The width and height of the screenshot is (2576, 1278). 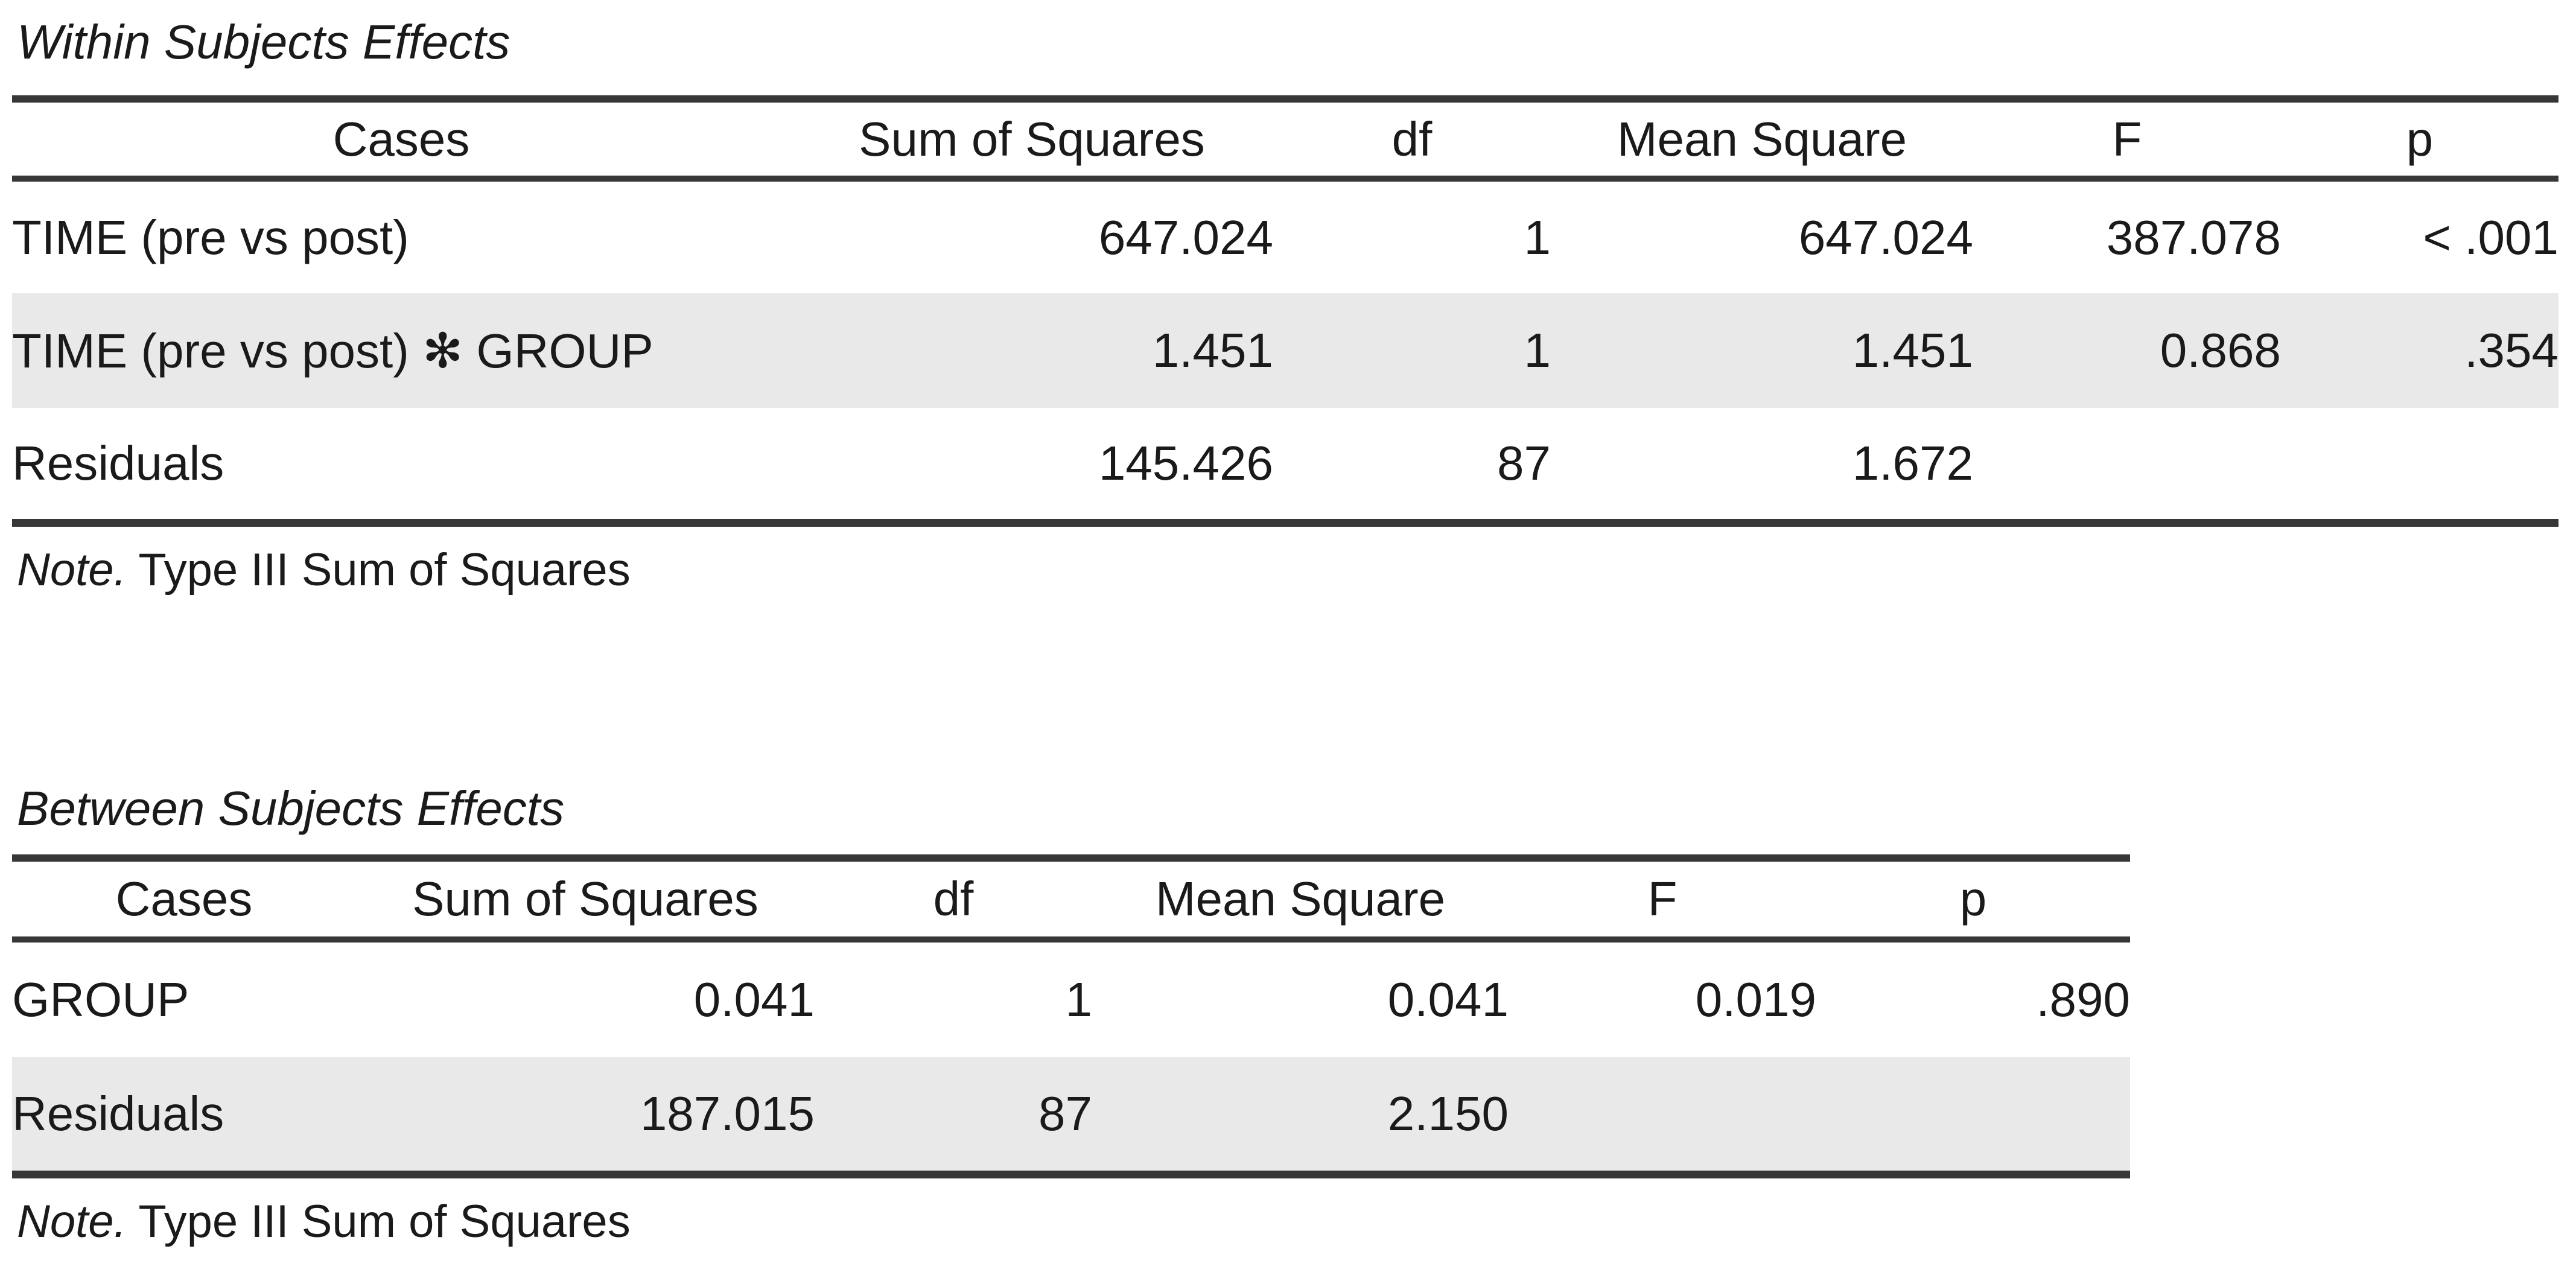 What do you see at coordinates (728, 1113) in the screenshot?
I see `cell-sum-of-squares: 187.015` at bounding box center [728, 1113].